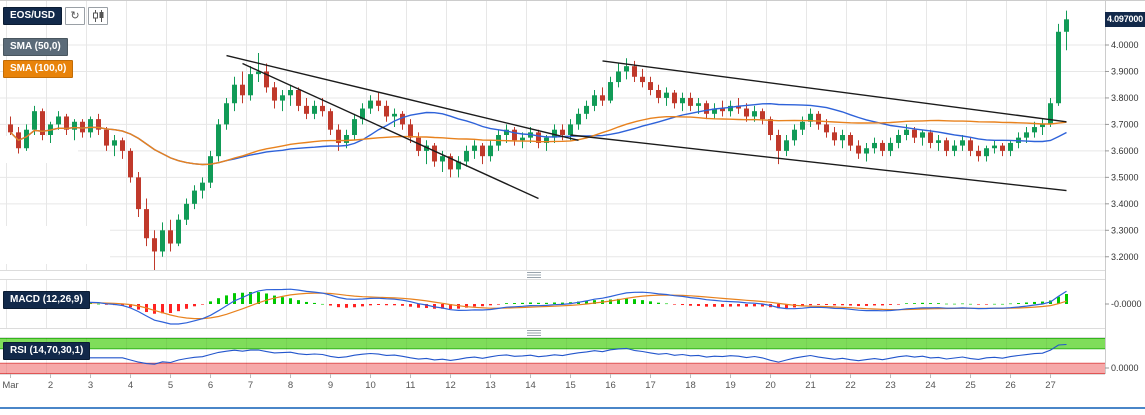 The height and width of the screenshot is (415, 1145). Describe the element at coordinates (38, 69) in the screenshot. I see `sma100-indicator-label: SMA (100,0)` at that location.